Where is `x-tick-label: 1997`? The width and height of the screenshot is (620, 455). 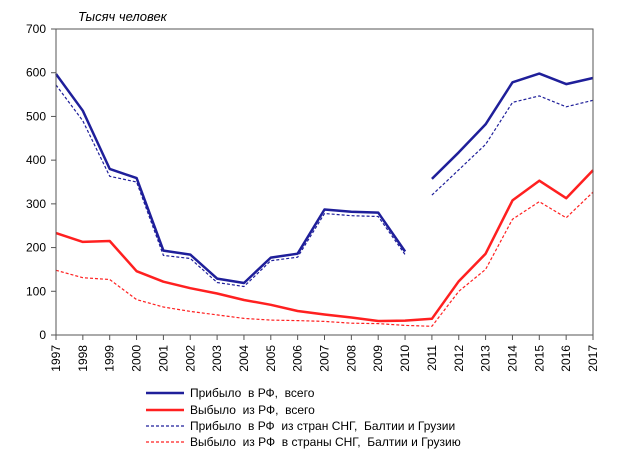
x-tick-label: 1997 is located at coordinates (56, 358).